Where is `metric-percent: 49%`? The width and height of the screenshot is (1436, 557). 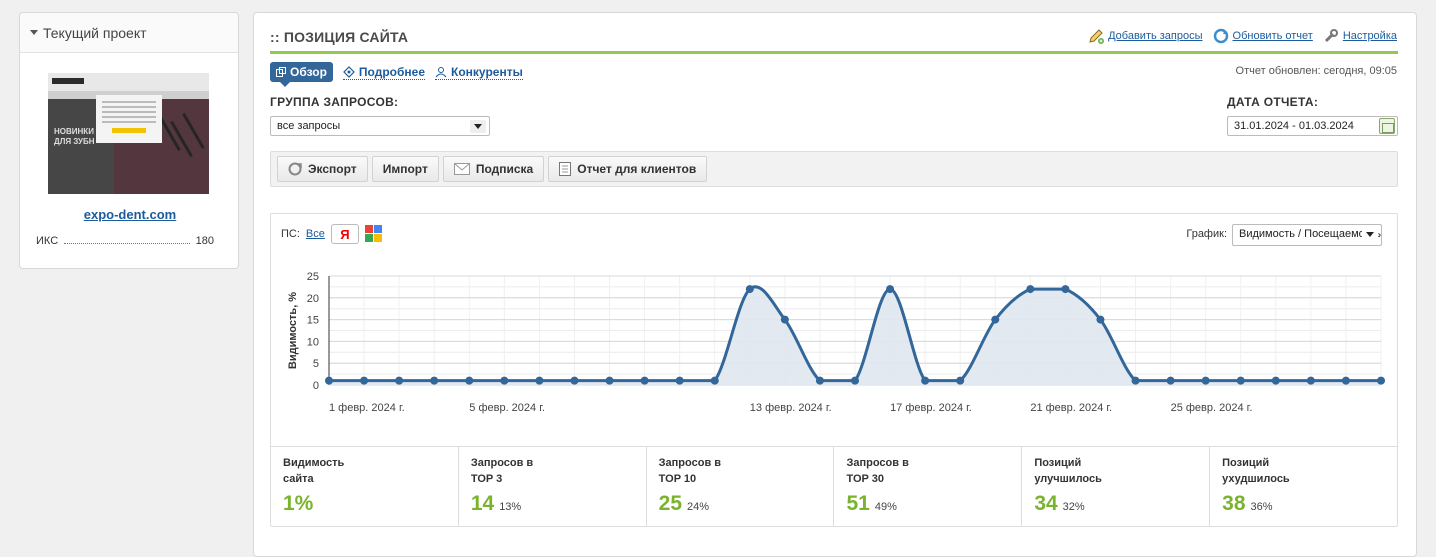
metric-percent: 49% is located at coordinates (885, 507).